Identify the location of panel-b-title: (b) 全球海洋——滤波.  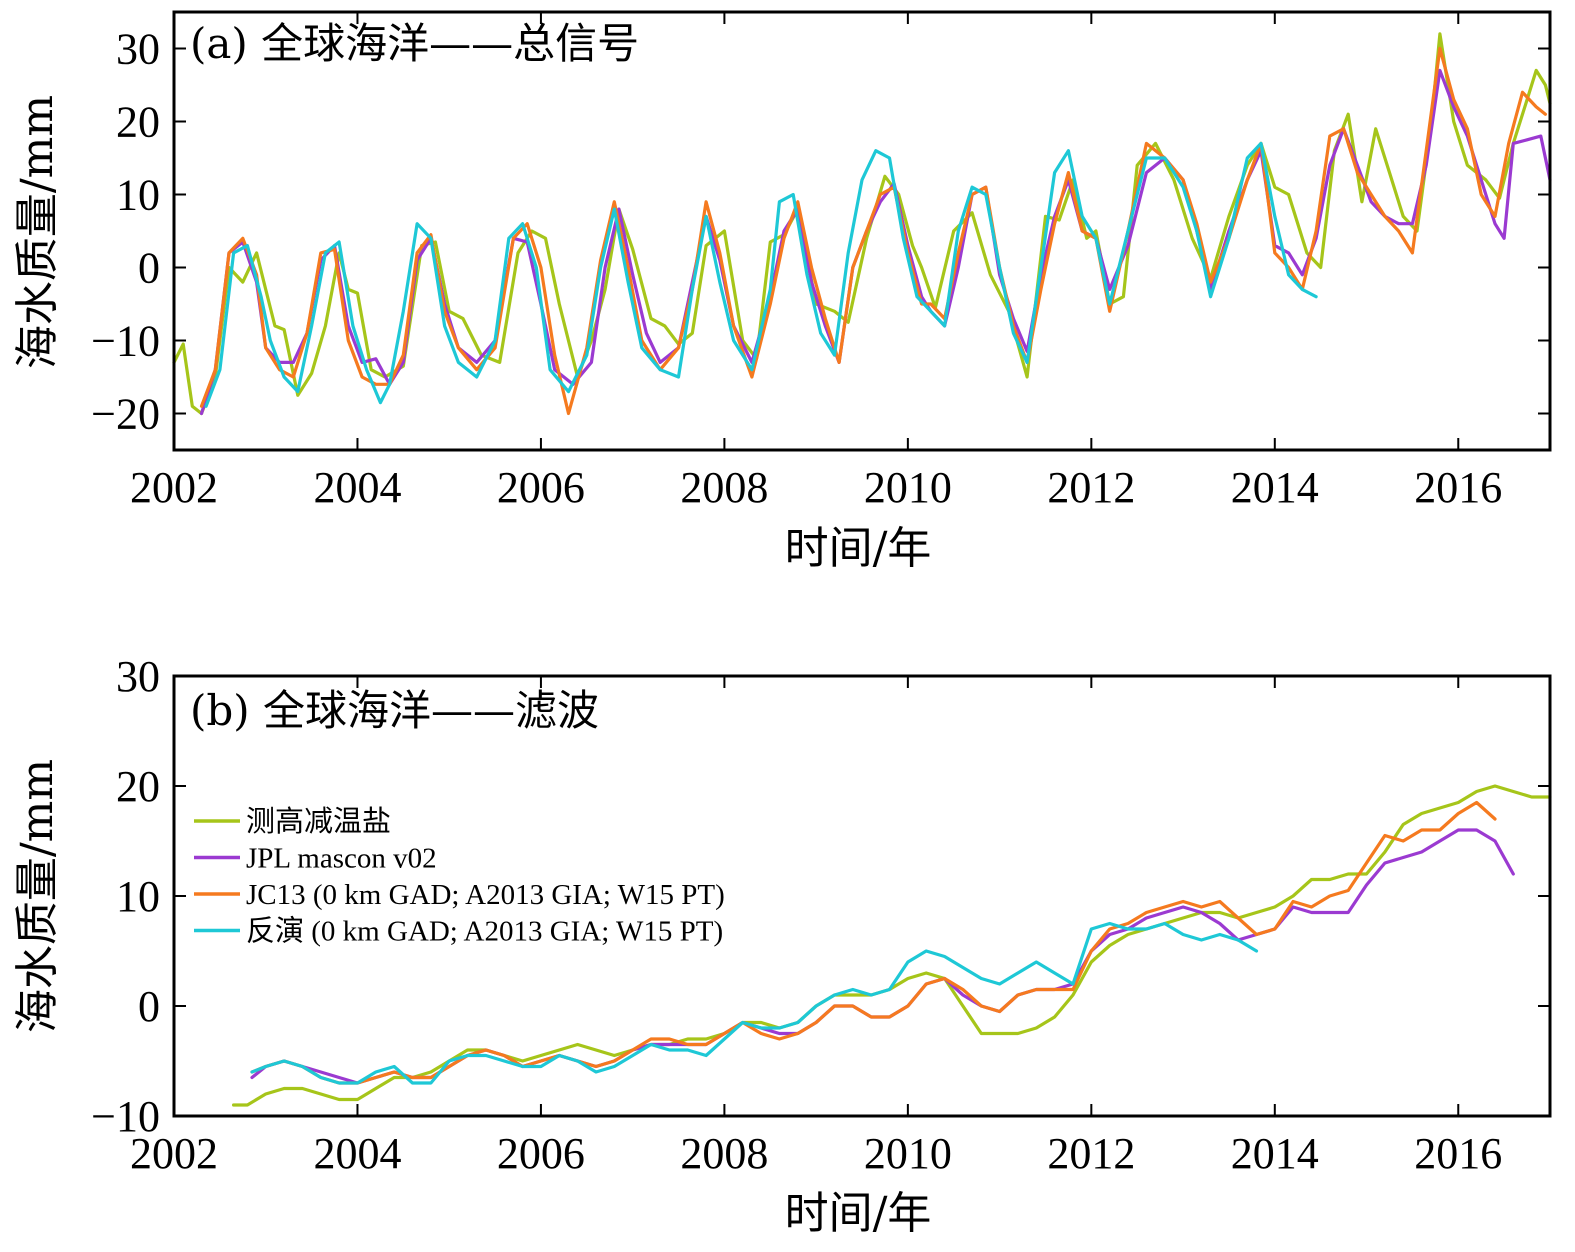
(394, 710).